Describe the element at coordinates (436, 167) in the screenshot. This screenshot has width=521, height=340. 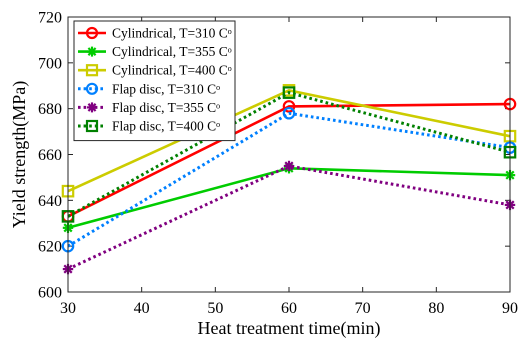
I see `x-tick: 80` at that location.